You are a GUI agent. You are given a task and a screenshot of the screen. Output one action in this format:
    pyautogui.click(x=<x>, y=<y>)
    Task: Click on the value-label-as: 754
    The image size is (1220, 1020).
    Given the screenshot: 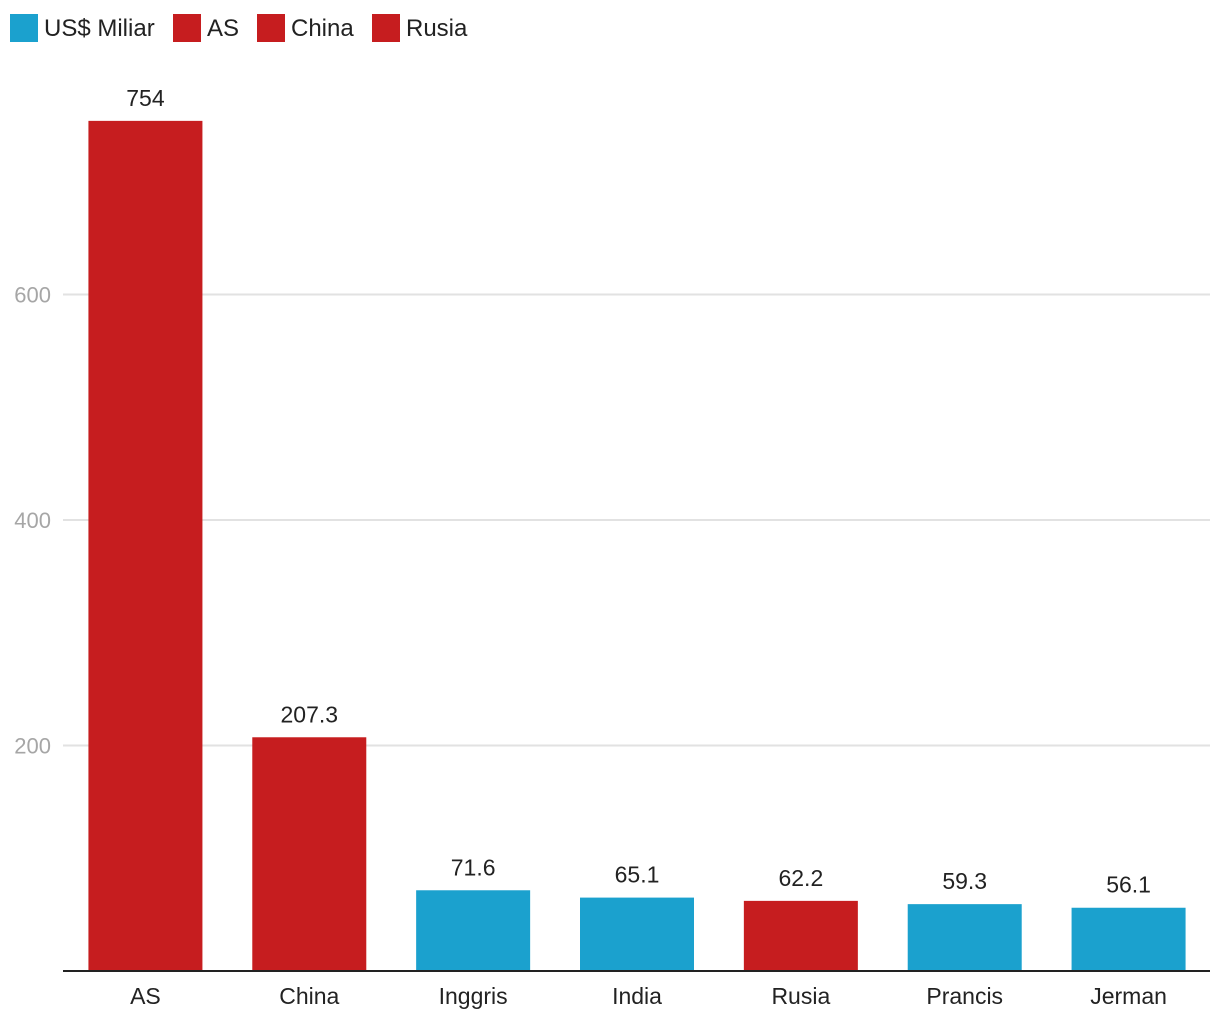 What is the action you would take?
    pyautogui.click(x=145, y=98)
    